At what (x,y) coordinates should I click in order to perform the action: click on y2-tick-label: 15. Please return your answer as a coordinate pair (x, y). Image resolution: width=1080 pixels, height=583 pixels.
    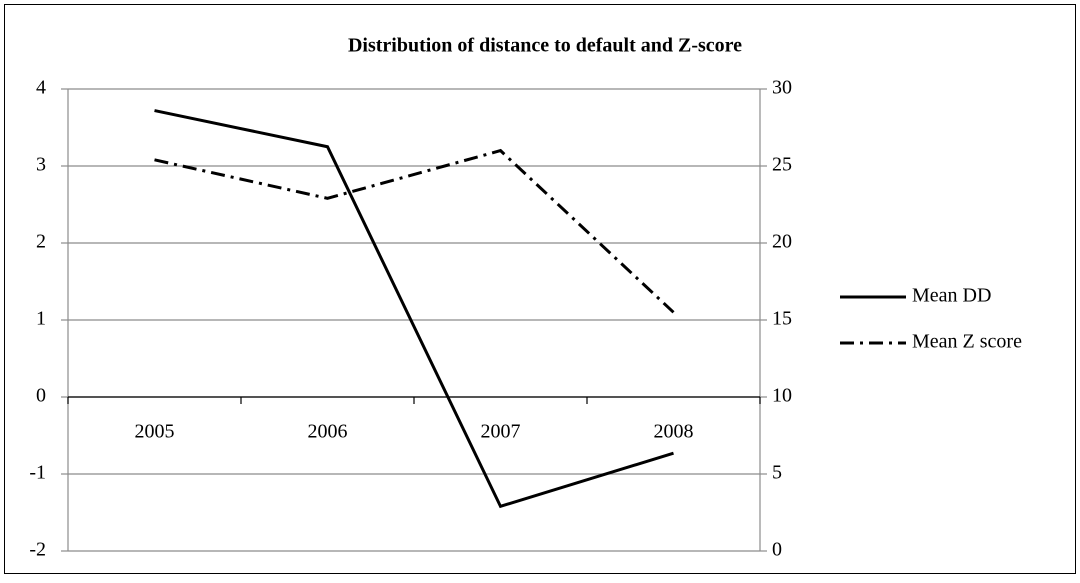
    Looking at the image, I should click on (782, 319).